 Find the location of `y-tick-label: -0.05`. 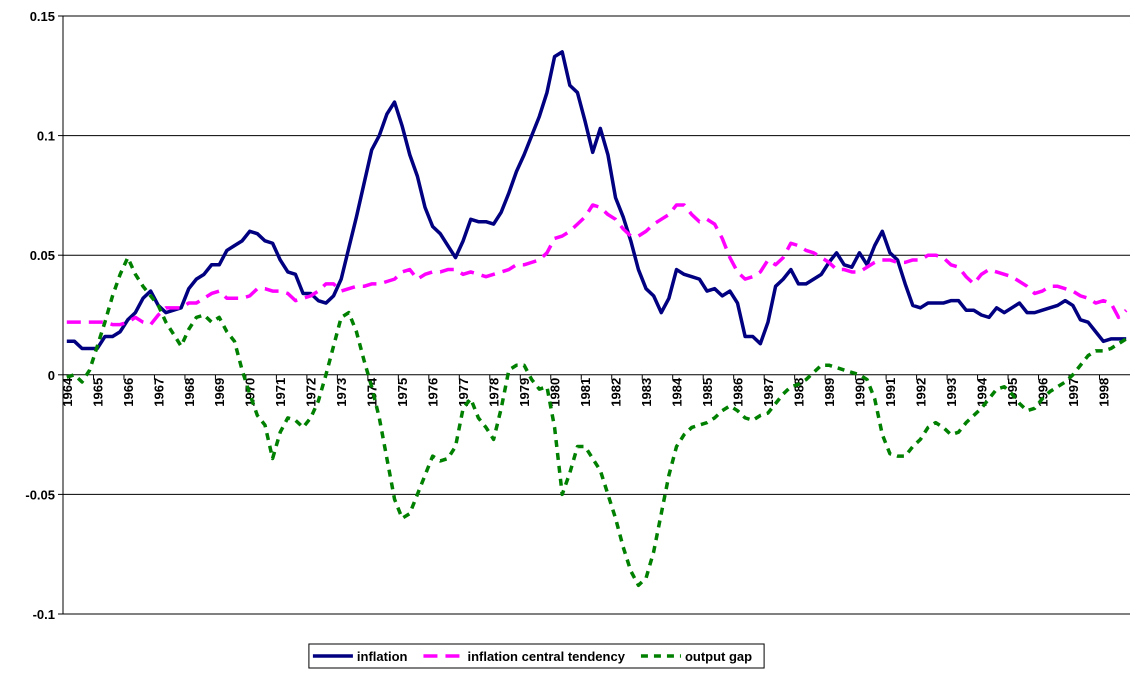

y-tick-label: -0.05 is located at coordinates (40, 494).